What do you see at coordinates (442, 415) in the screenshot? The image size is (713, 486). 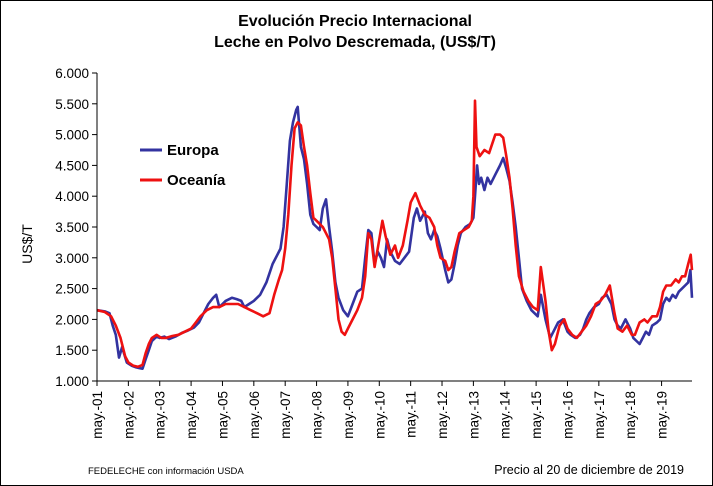 I see `x-tick-label: may.-12` at bounding box center [442, 415].